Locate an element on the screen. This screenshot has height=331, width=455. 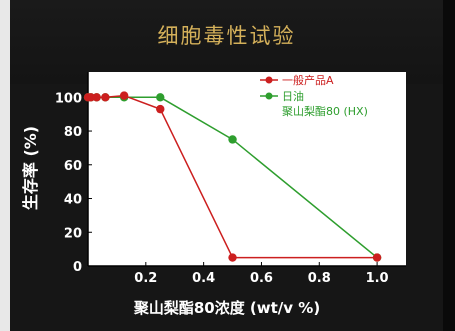
legend-label-series-1-line-0: 日油 is located at coordinates (293, 96).